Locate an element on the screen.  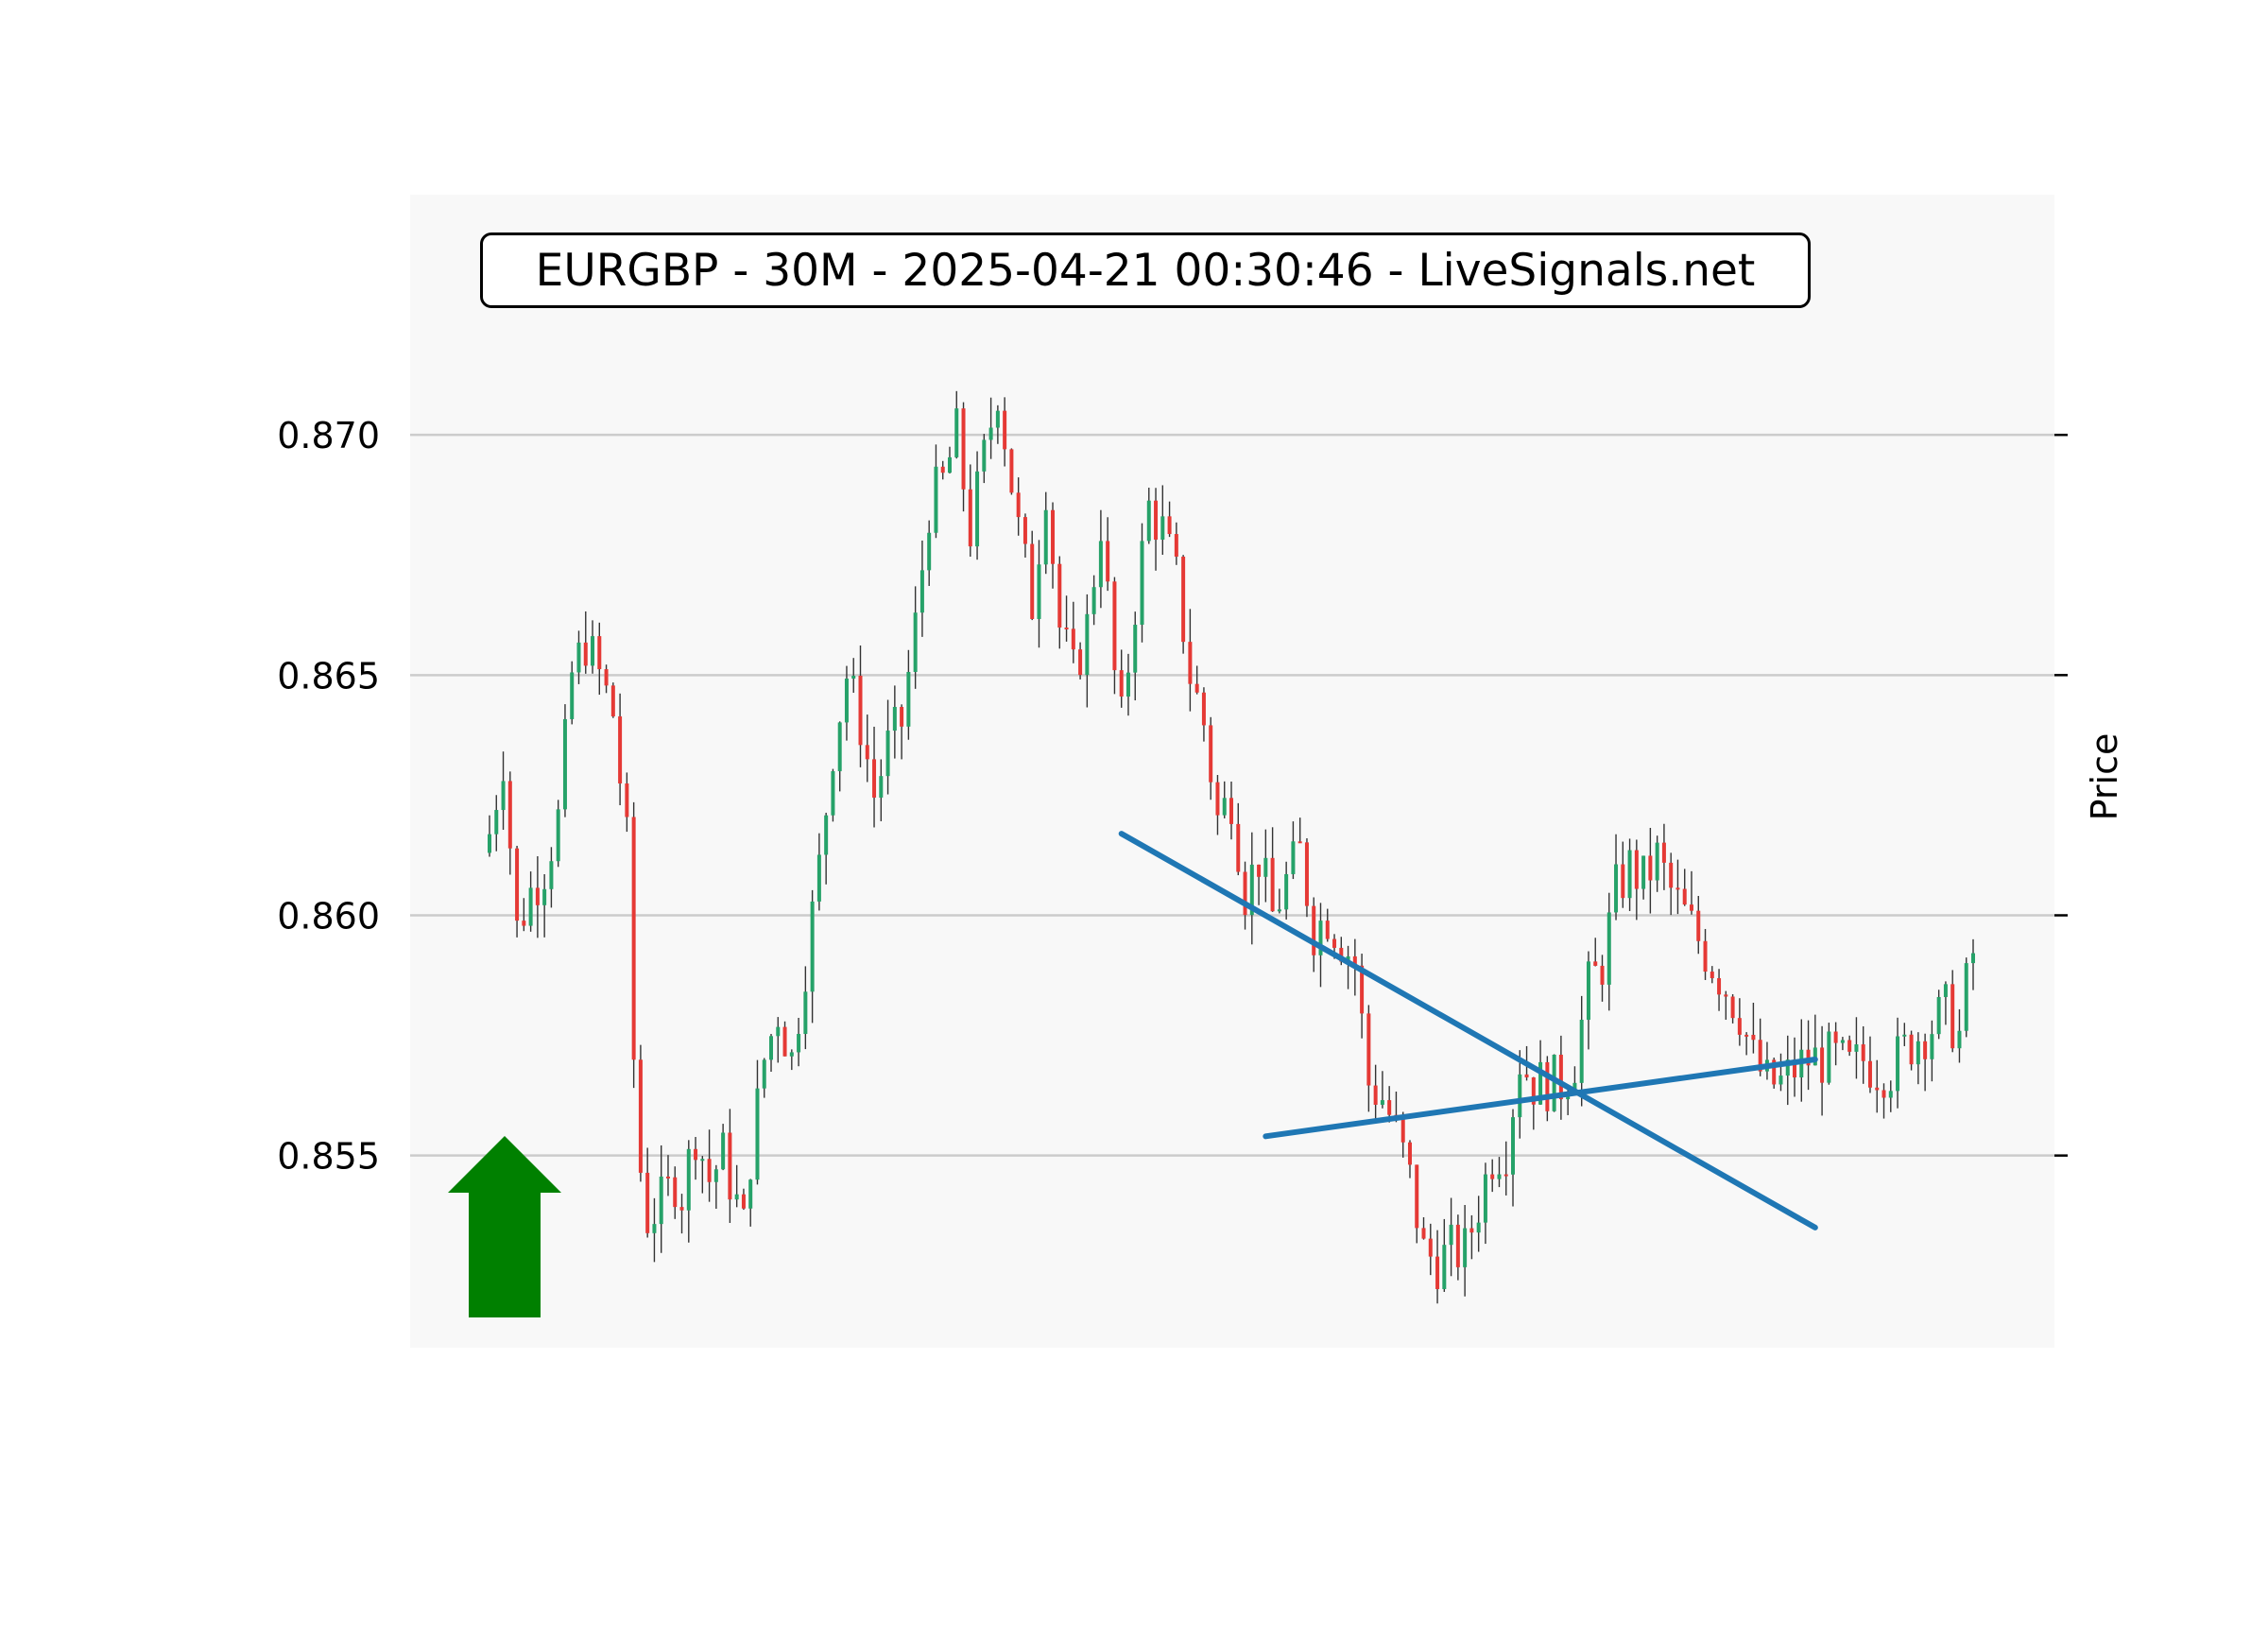
trendlines is located at coordinates (1468, 1031).